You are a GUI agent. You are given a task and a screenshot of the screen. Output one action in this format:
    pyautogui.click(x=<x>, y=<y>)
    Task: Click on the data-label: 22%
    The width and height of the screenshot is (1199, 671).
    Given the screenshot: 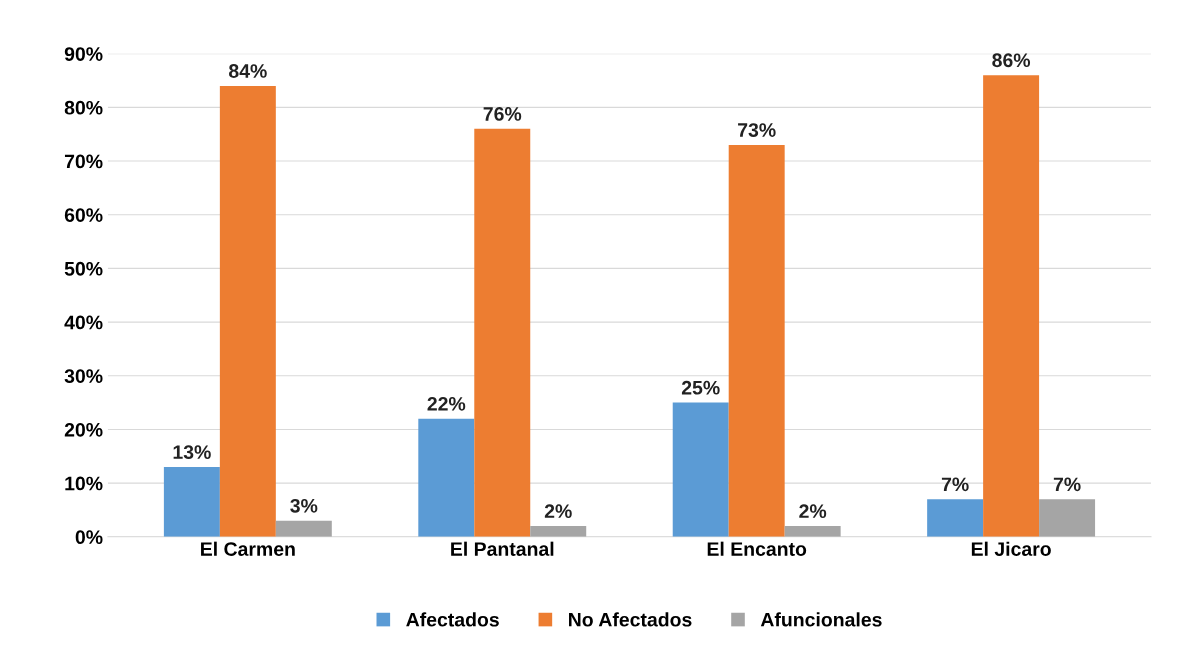 What is the action you would take?
    pyautogui.click(x=446, y=403)
    